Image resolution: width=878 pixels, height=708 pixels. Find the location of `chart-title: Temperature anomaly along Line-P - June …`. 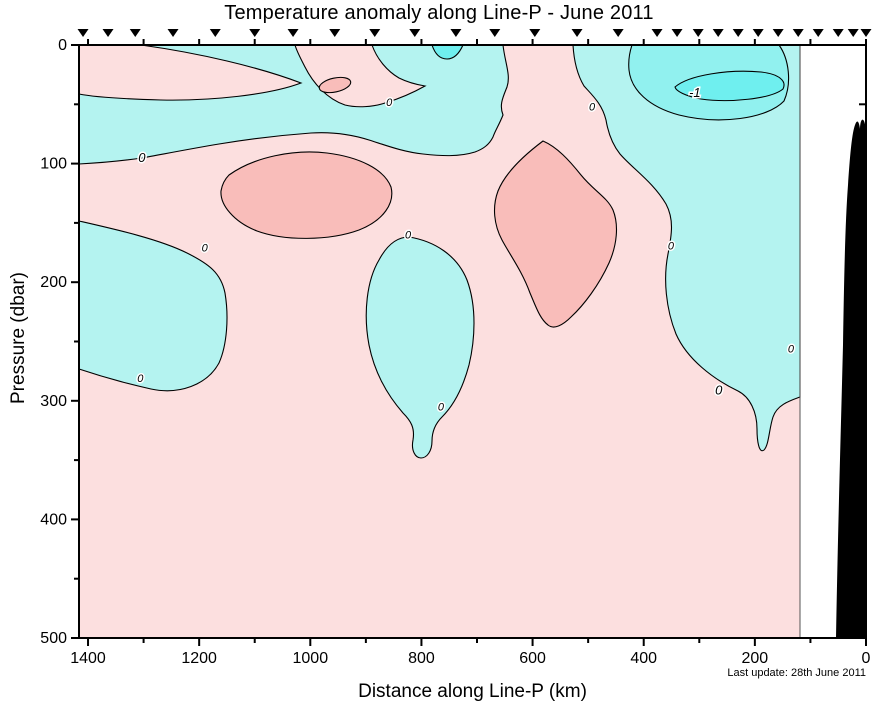

chart-title: Temperature anomaly along Line-P - June … is located at coordinates (439, 13).